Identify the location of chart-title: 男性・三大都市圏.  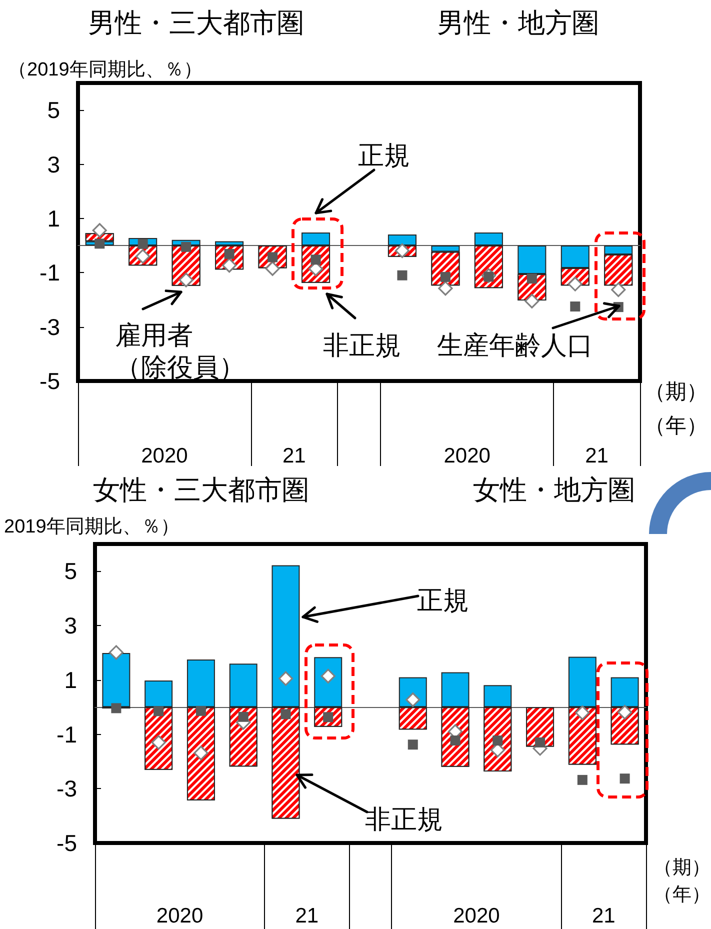
(196, 23).